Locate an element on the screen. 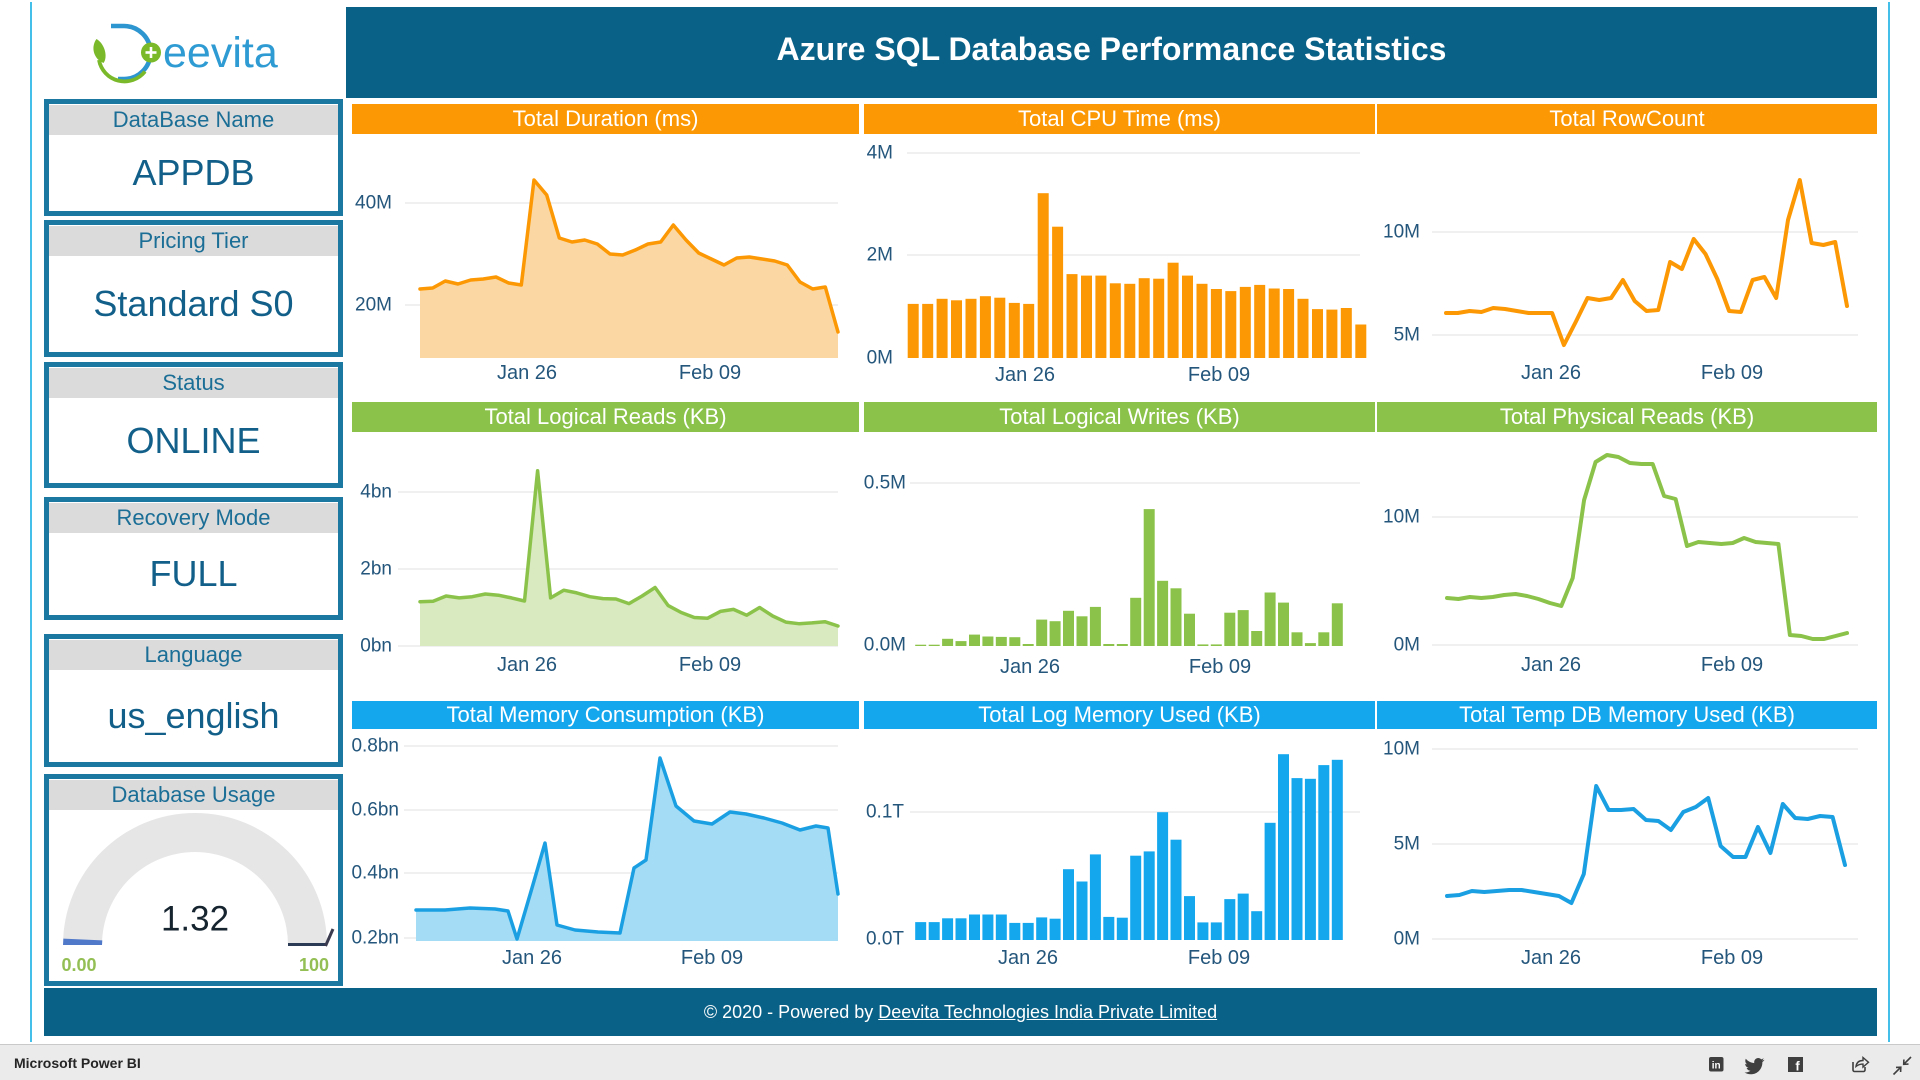 This screenshot has height=1080, width=1920. svg-text: in is located at coordinates (1716, 1066).